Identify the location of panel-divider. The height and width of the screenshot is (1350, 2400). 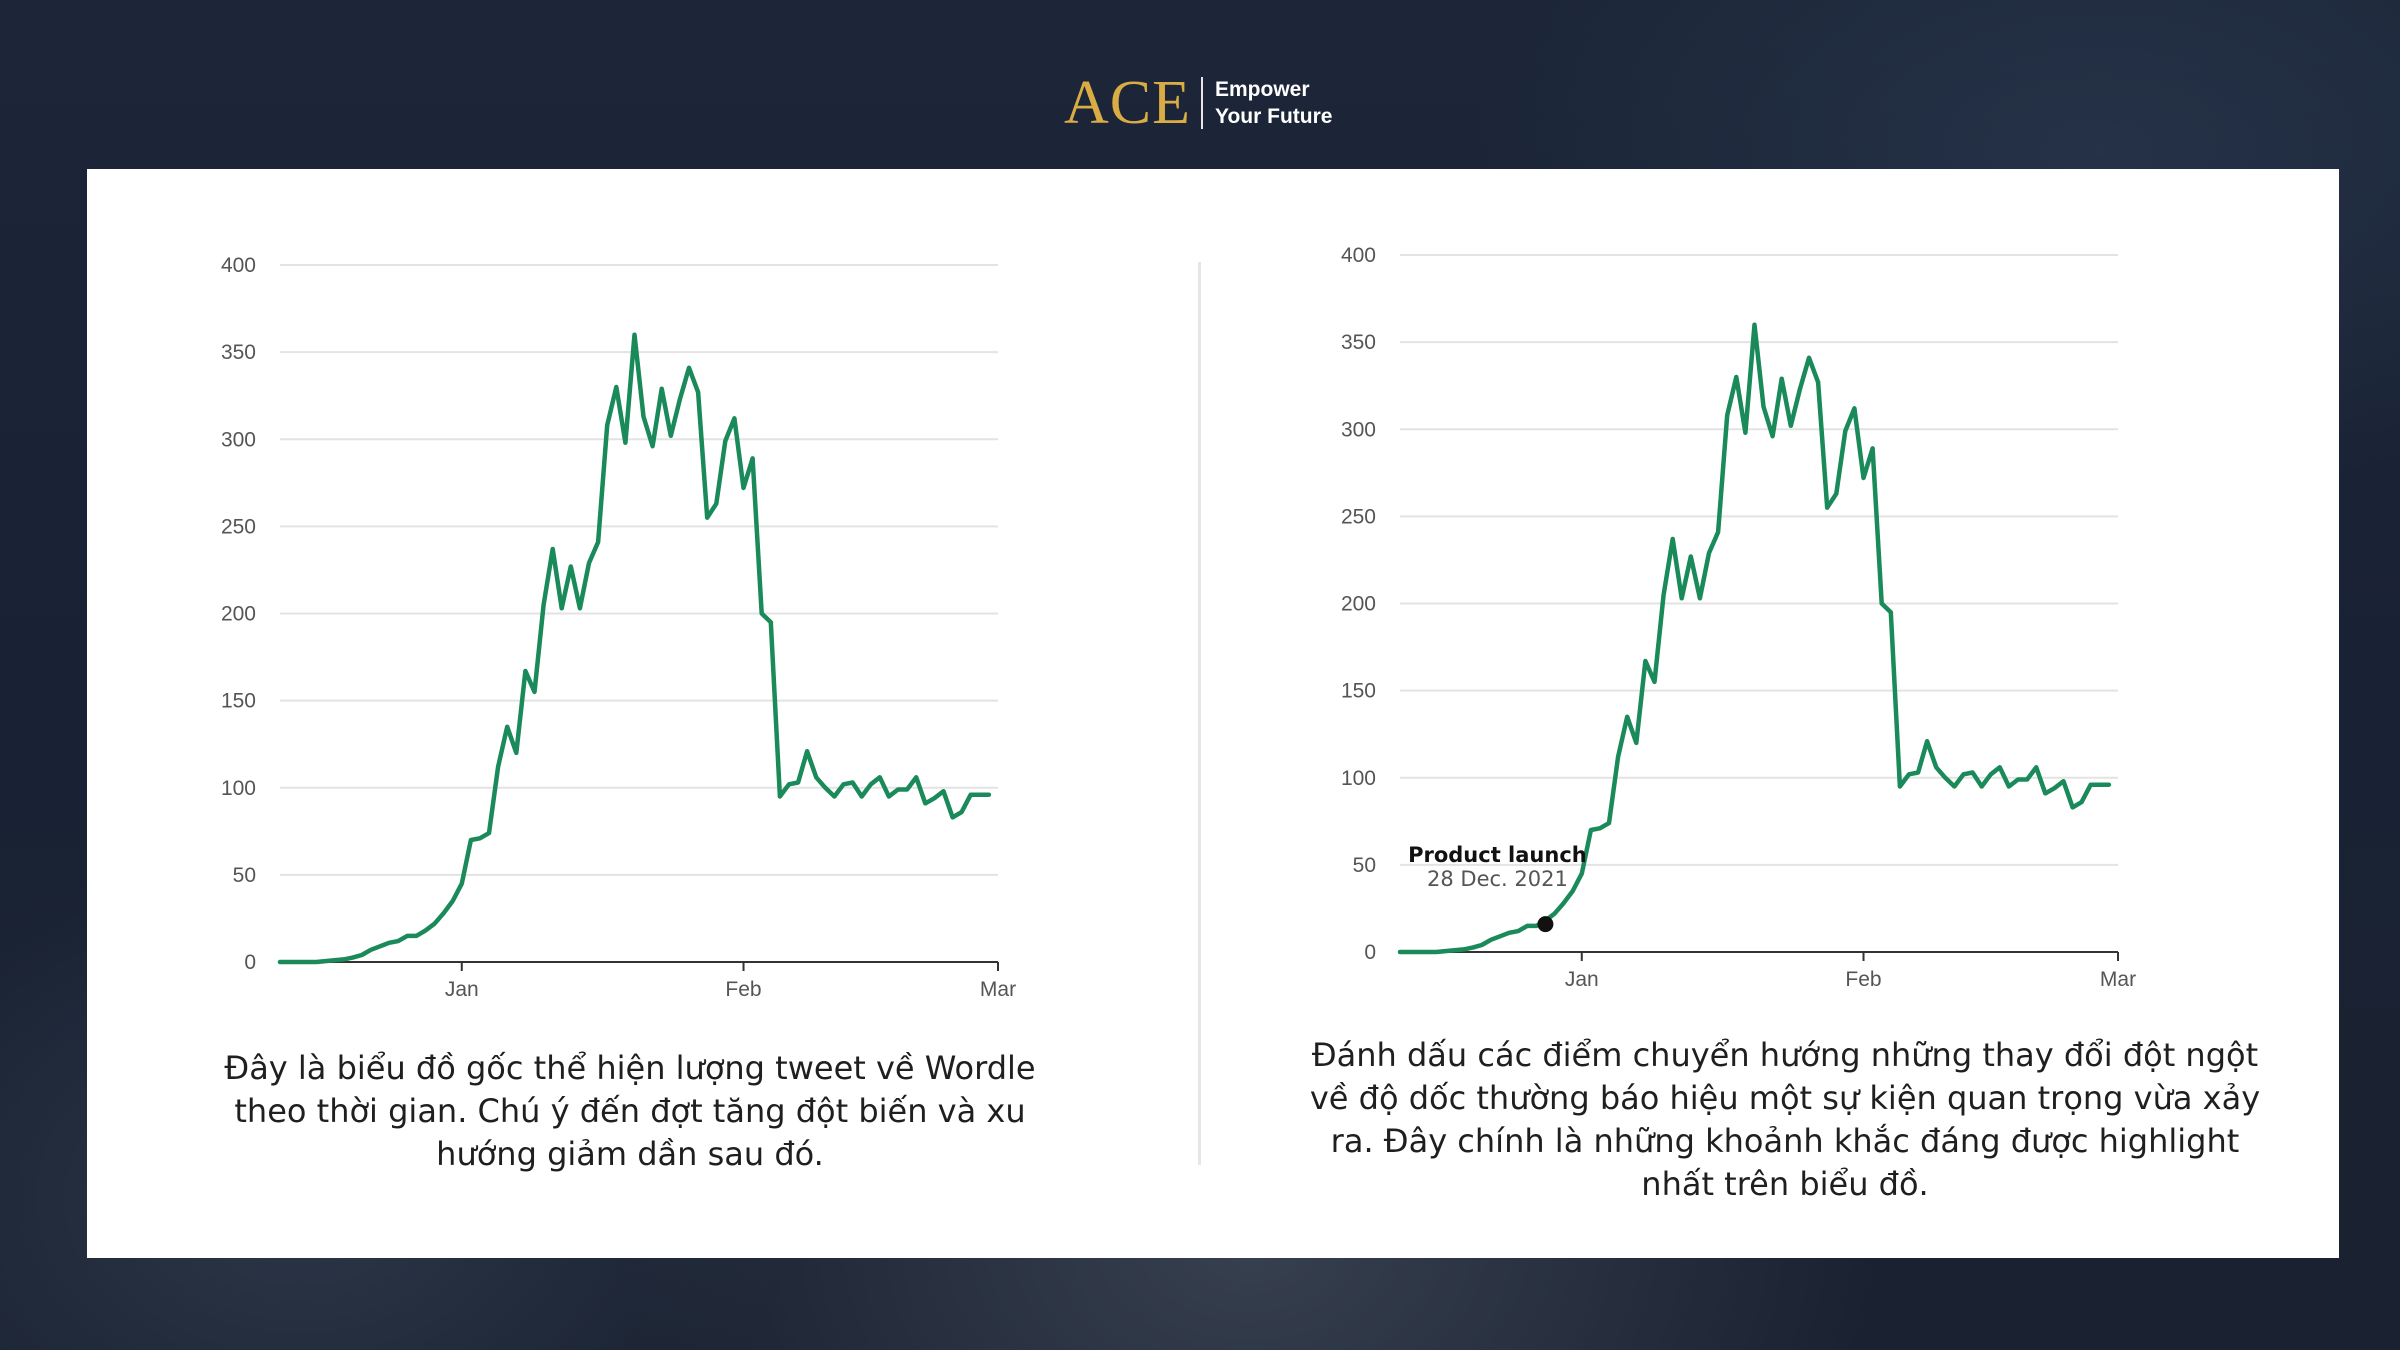
(1199, 713).